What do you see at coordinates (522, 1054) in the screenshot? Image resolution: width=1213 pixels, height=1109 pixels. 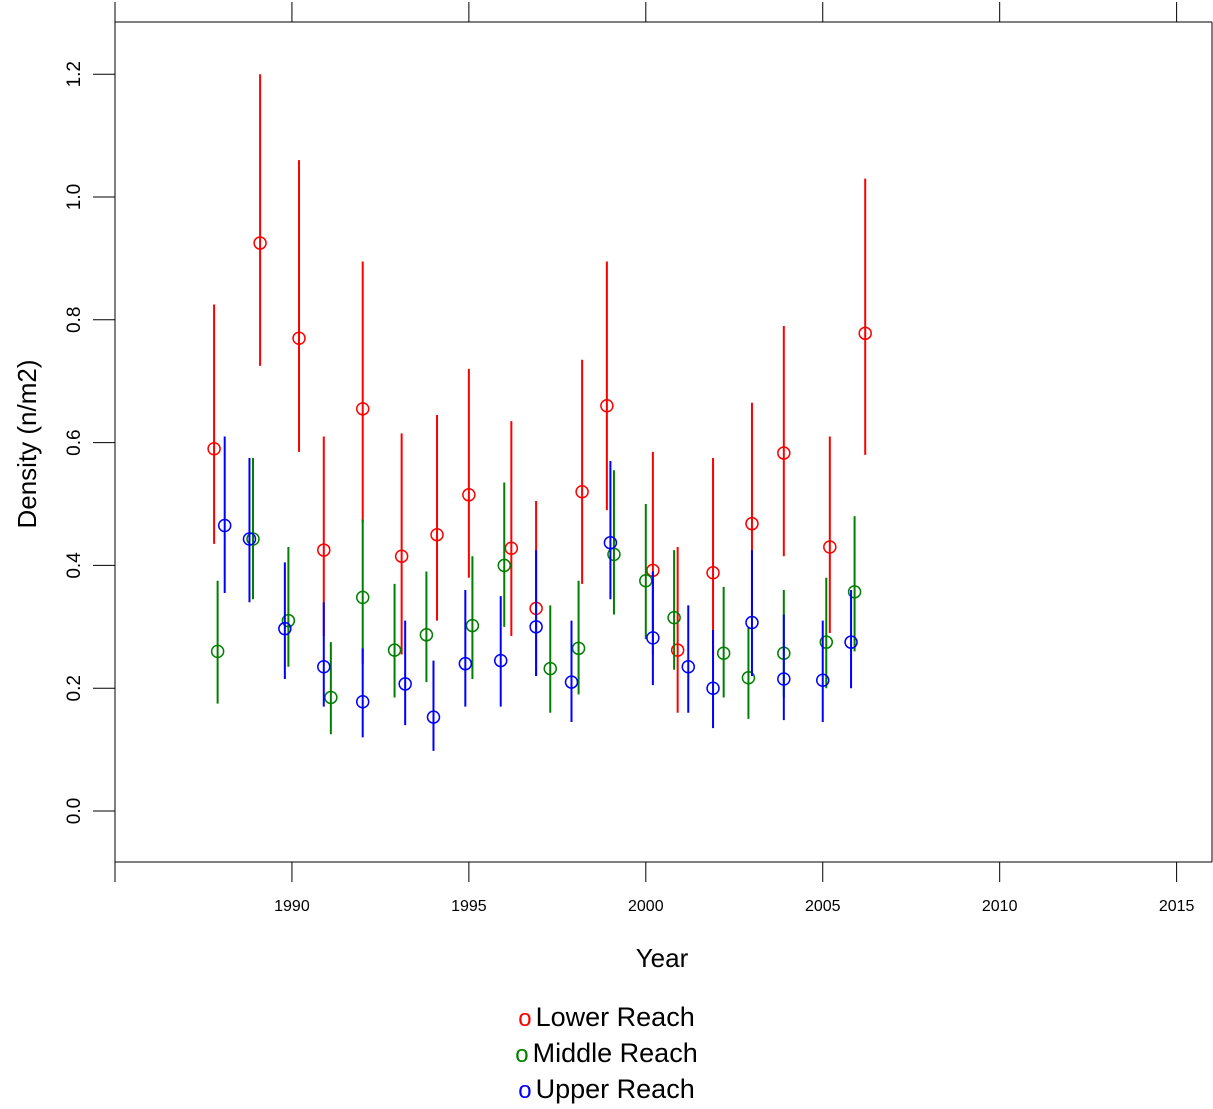 I see `legend-marker-middle-reach: o` at bounding box center [522, 1054].